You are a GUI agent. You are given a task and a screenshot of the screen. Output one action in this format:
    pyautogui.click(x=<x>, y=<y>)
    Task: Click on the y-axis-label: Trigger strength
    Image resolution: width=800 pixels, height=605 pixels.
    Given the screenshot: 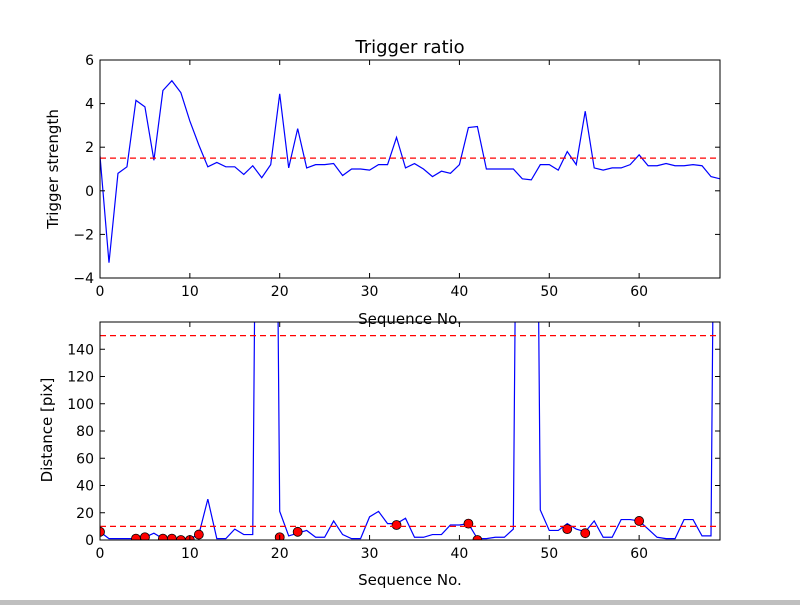 What is the action you would take?
    pyautogui.click(x=53, y=169)
    